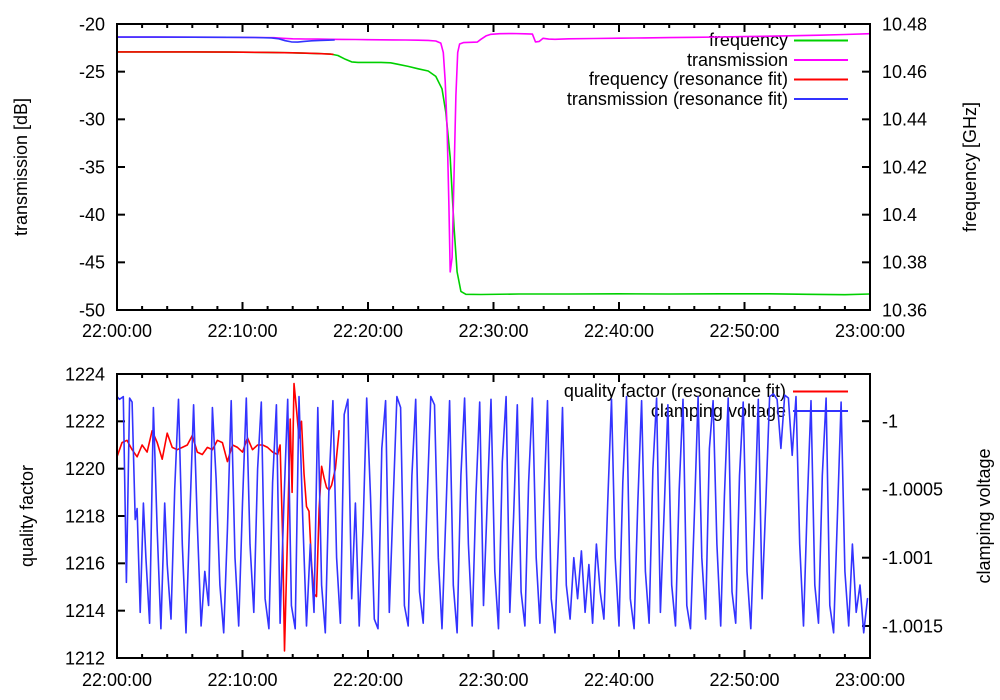 The width and height of the screenshot is (1000, 700). I want to click on svg-text: 1220, so click(85, 469).